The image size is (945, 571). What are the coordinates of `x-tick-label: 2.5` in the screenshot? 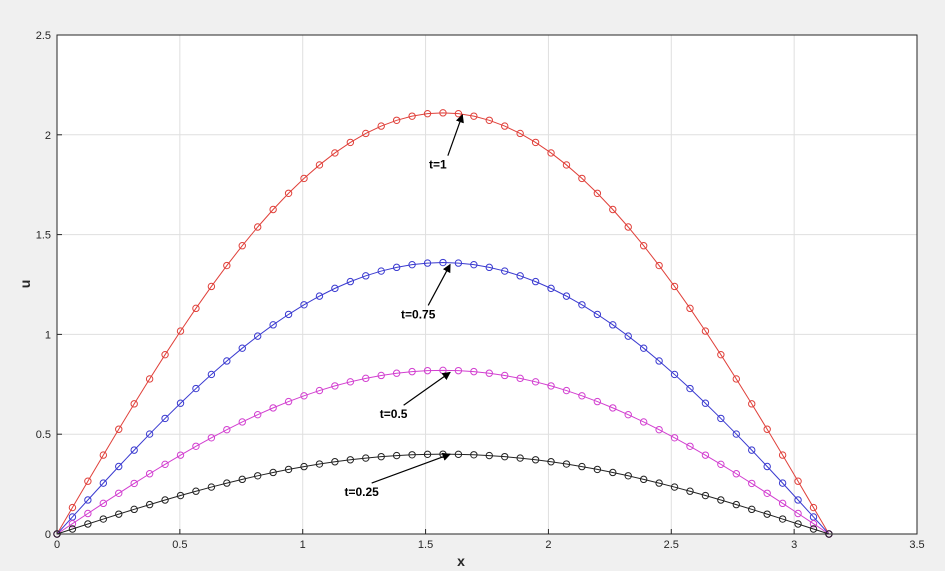 It's located at (671, 545).